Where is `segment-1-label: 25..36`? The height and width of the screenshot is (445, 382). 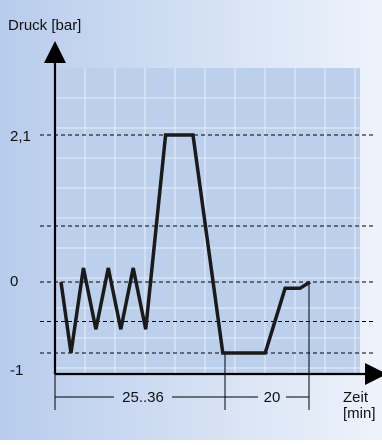 segment-1-label: 25..36 is located at coordinates (143, 397).